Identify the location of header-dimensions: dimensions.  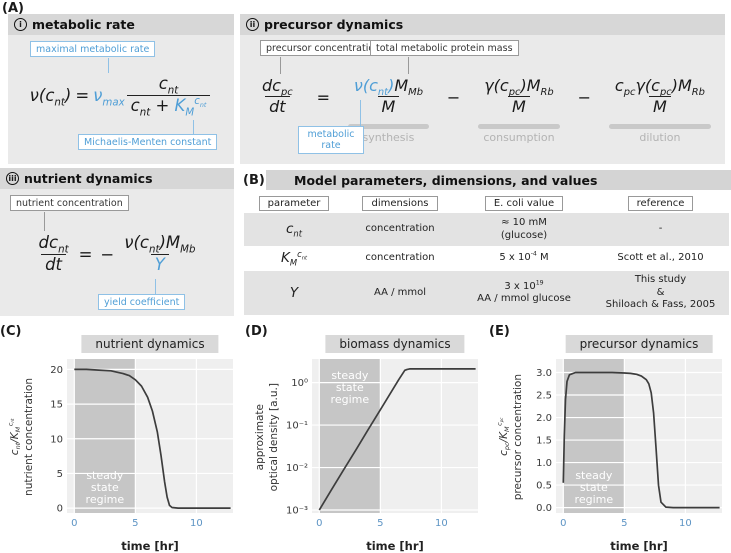
(400, 203).